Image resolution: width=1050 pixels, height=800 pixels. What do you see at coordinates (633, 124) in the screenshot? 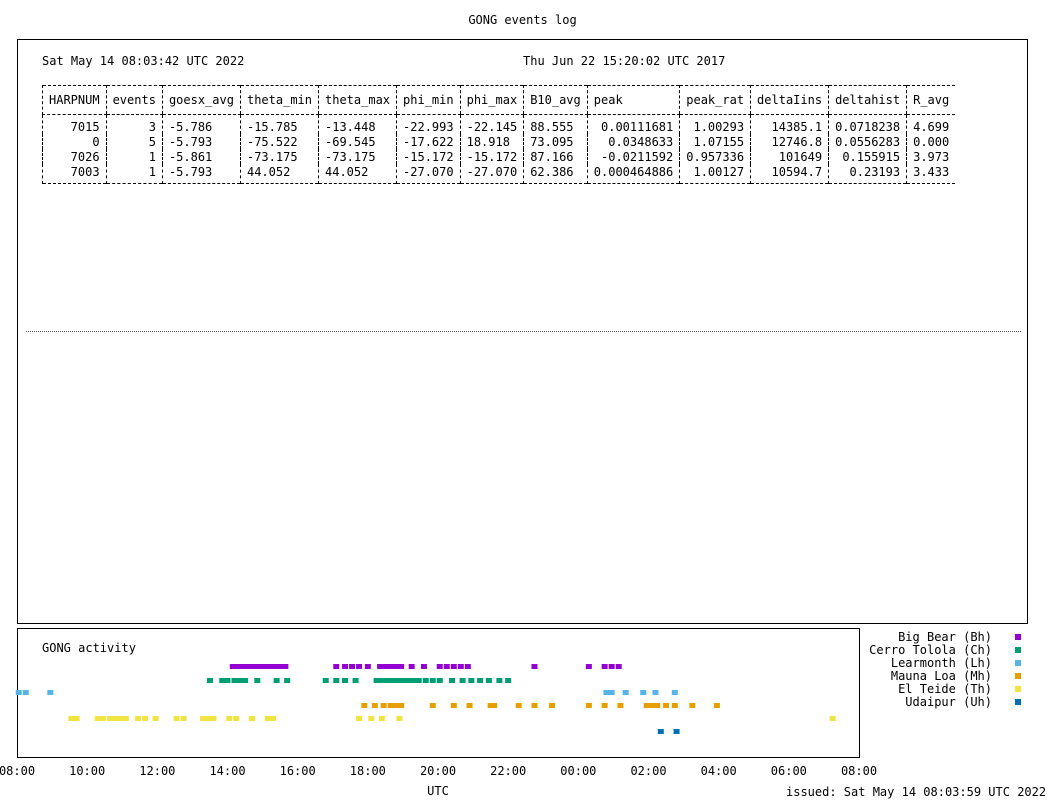
I see `table-cell-peak: 0.00111681` at bounding box center [633, 124].